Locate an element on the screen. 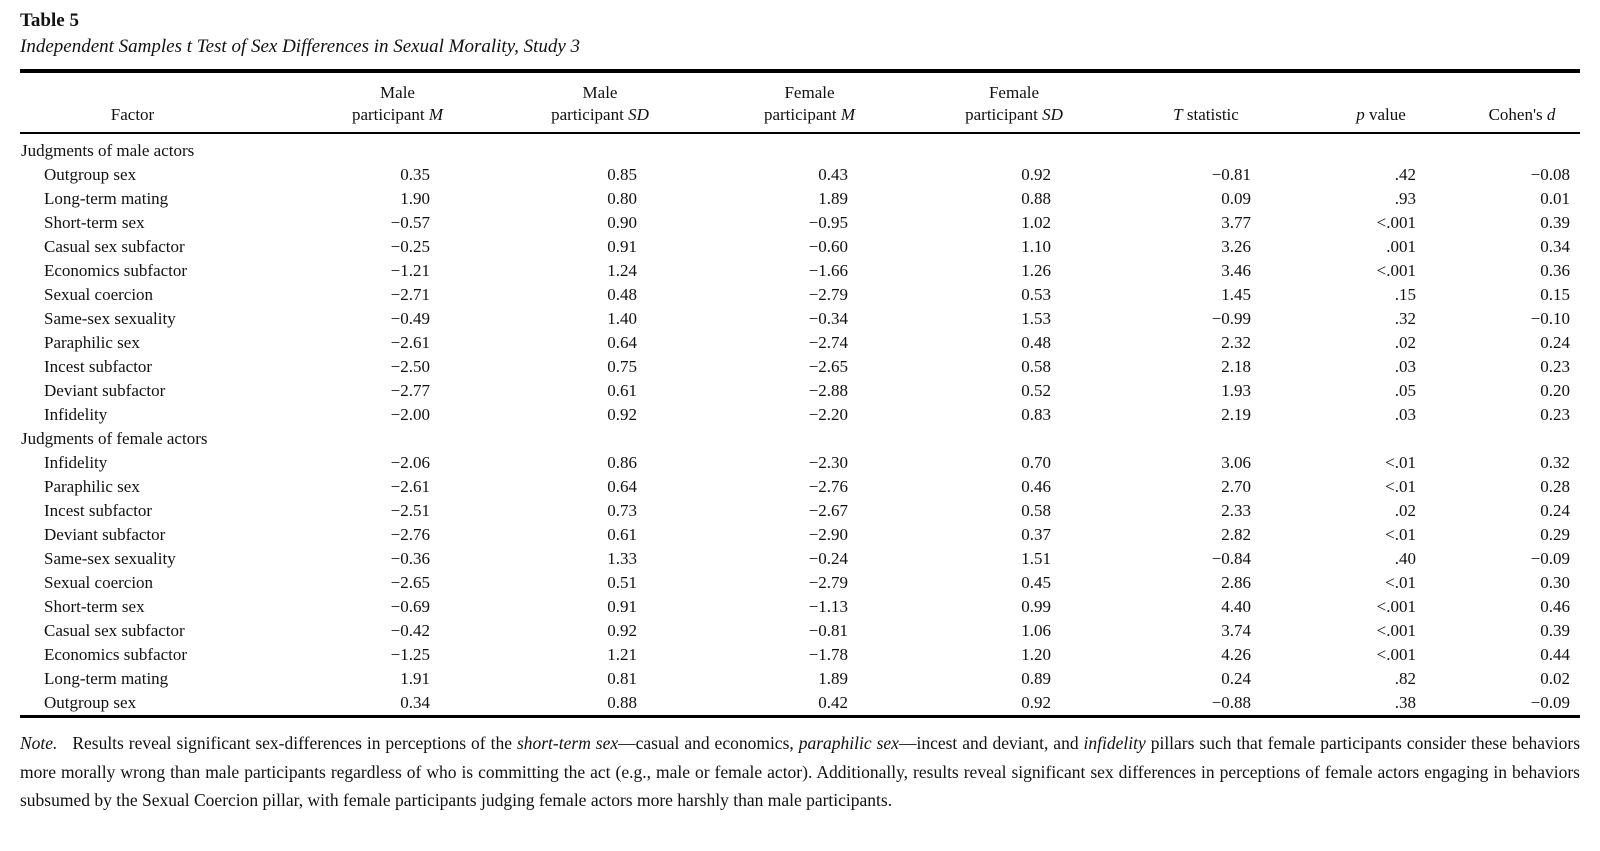 The height and width of the screenshot is (851, 1600). value-cell: −2.79 is located at coordinates (828, 294).